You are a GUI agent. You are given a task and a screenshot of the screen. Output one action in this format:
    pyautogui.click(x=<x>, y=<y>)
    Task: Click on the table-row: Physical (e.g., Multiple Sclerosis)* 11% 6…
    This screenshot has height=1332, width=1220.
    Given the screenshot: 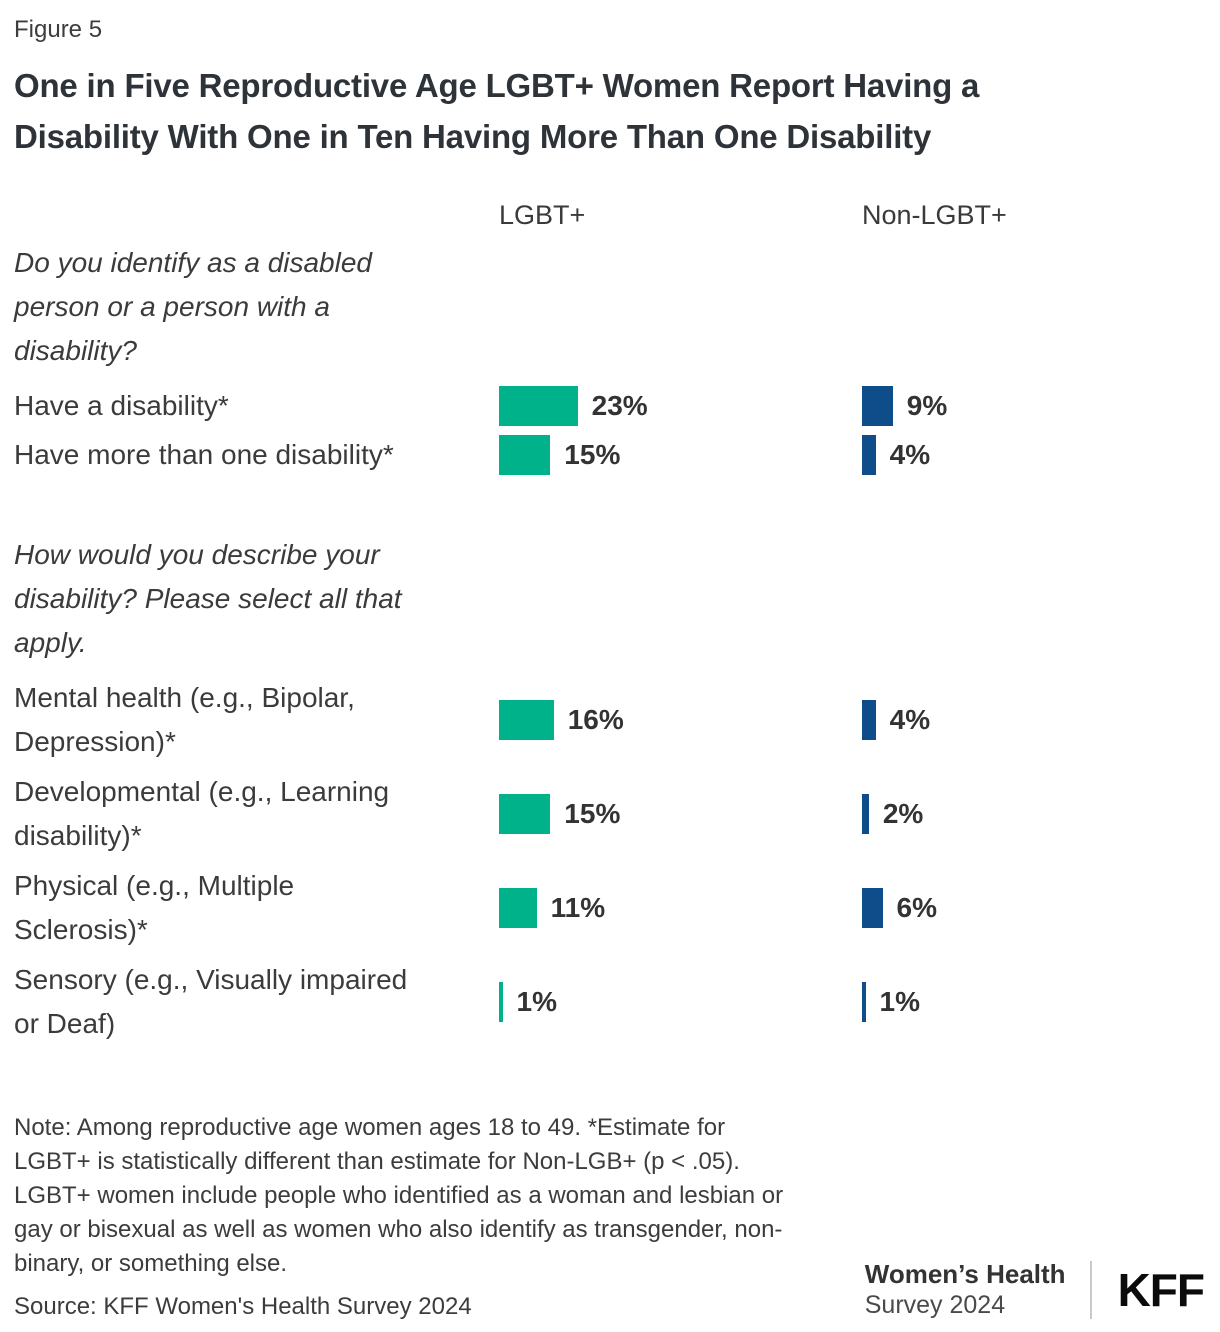 What is the action you would take?
    pyautogui.click(x=610, y=908)
    